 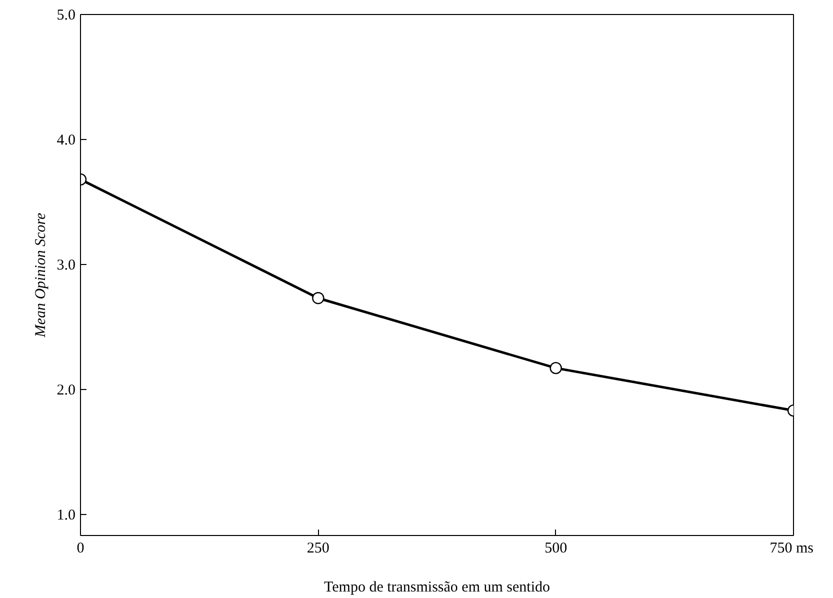 I want to click on y-tick-label: 3.0, so click(x=66, y=265).